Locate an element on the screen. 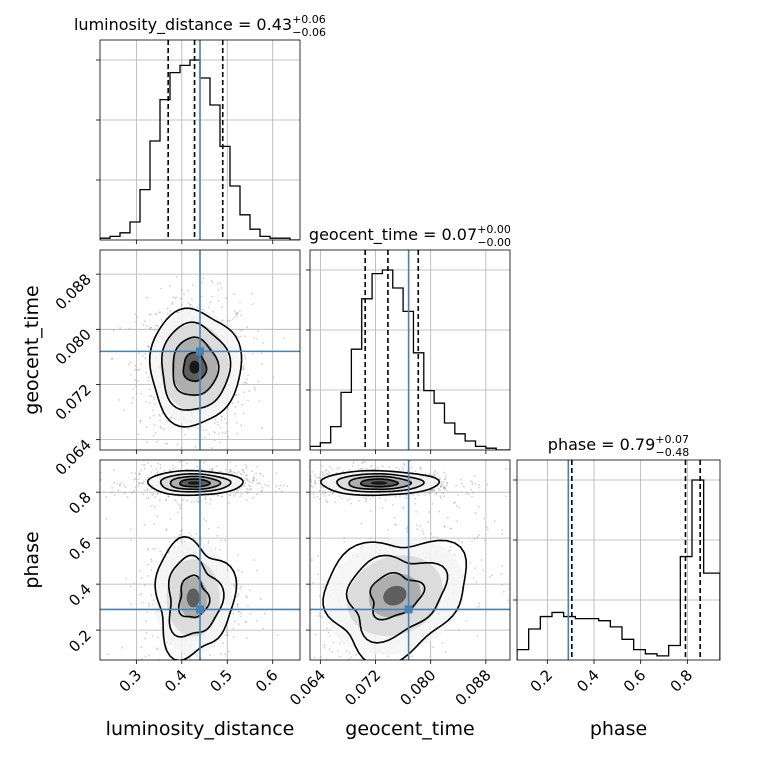 The image size is (760, 760). histogram-phase: 0.2 0.4 0.6 0.8 is located at coordinates (617, 577).